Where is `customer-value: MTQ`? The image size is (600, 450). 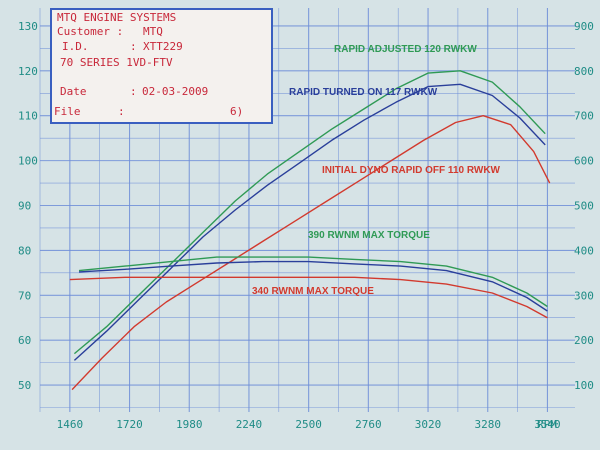
customer-value: MTQ is located at coordinates (153, 31).